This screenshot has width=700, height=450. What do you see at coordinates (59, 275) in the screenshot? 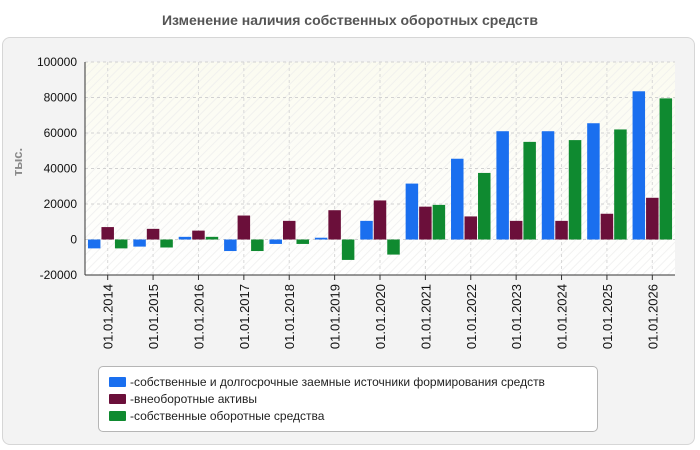
I see `y-tick-label: -20000` at bounding box center [59, 275].